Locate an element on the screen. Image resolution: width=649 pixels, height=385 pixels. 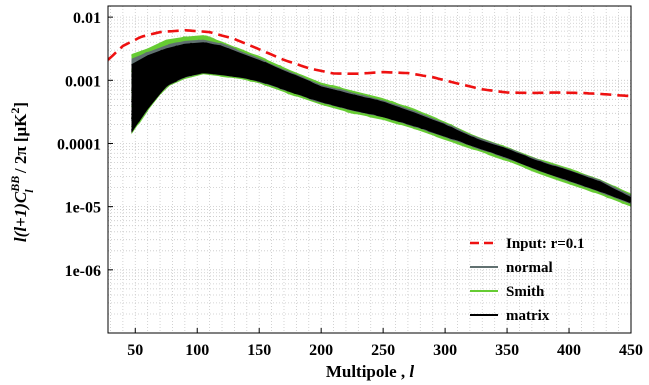
y-tick-label: 1e-05 is located at coordinates (83, 208).